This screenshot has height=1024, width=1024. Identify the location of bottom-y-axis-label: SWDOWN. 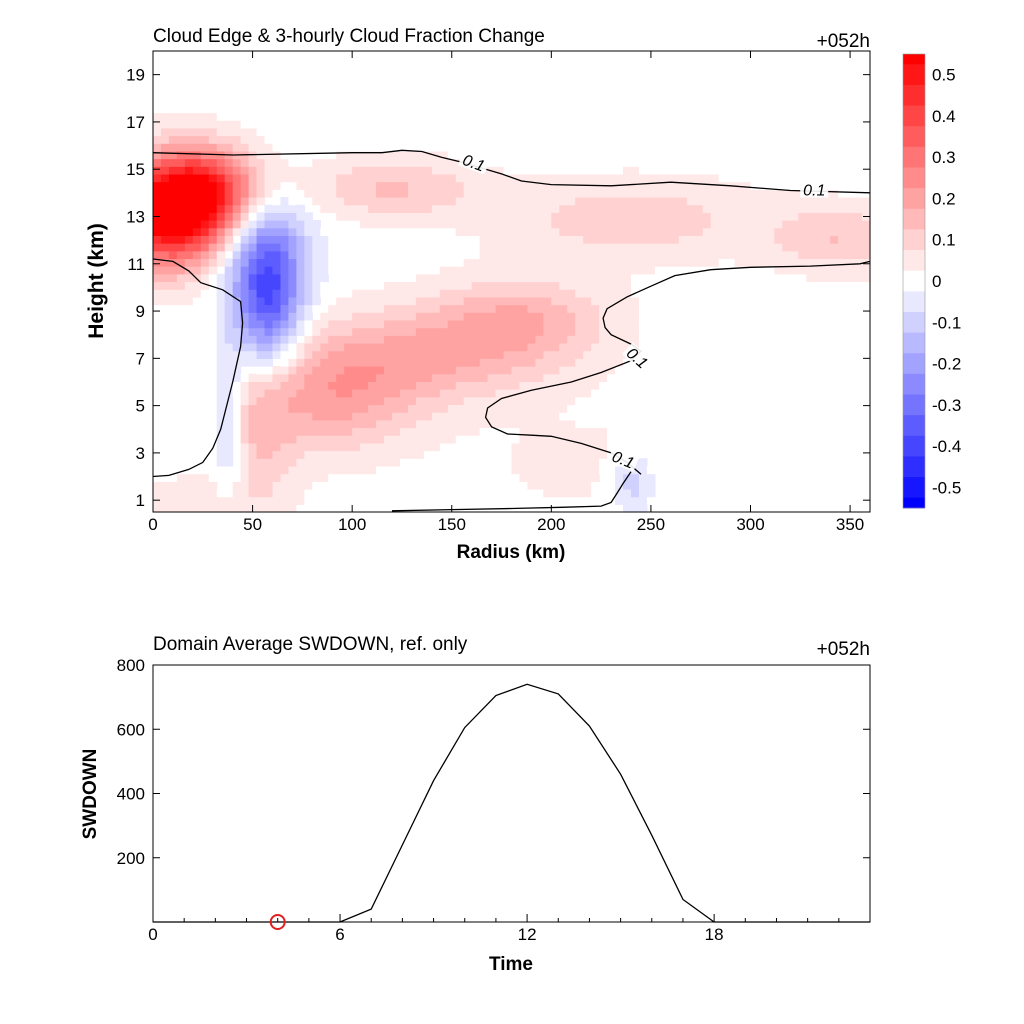
(90, 794).